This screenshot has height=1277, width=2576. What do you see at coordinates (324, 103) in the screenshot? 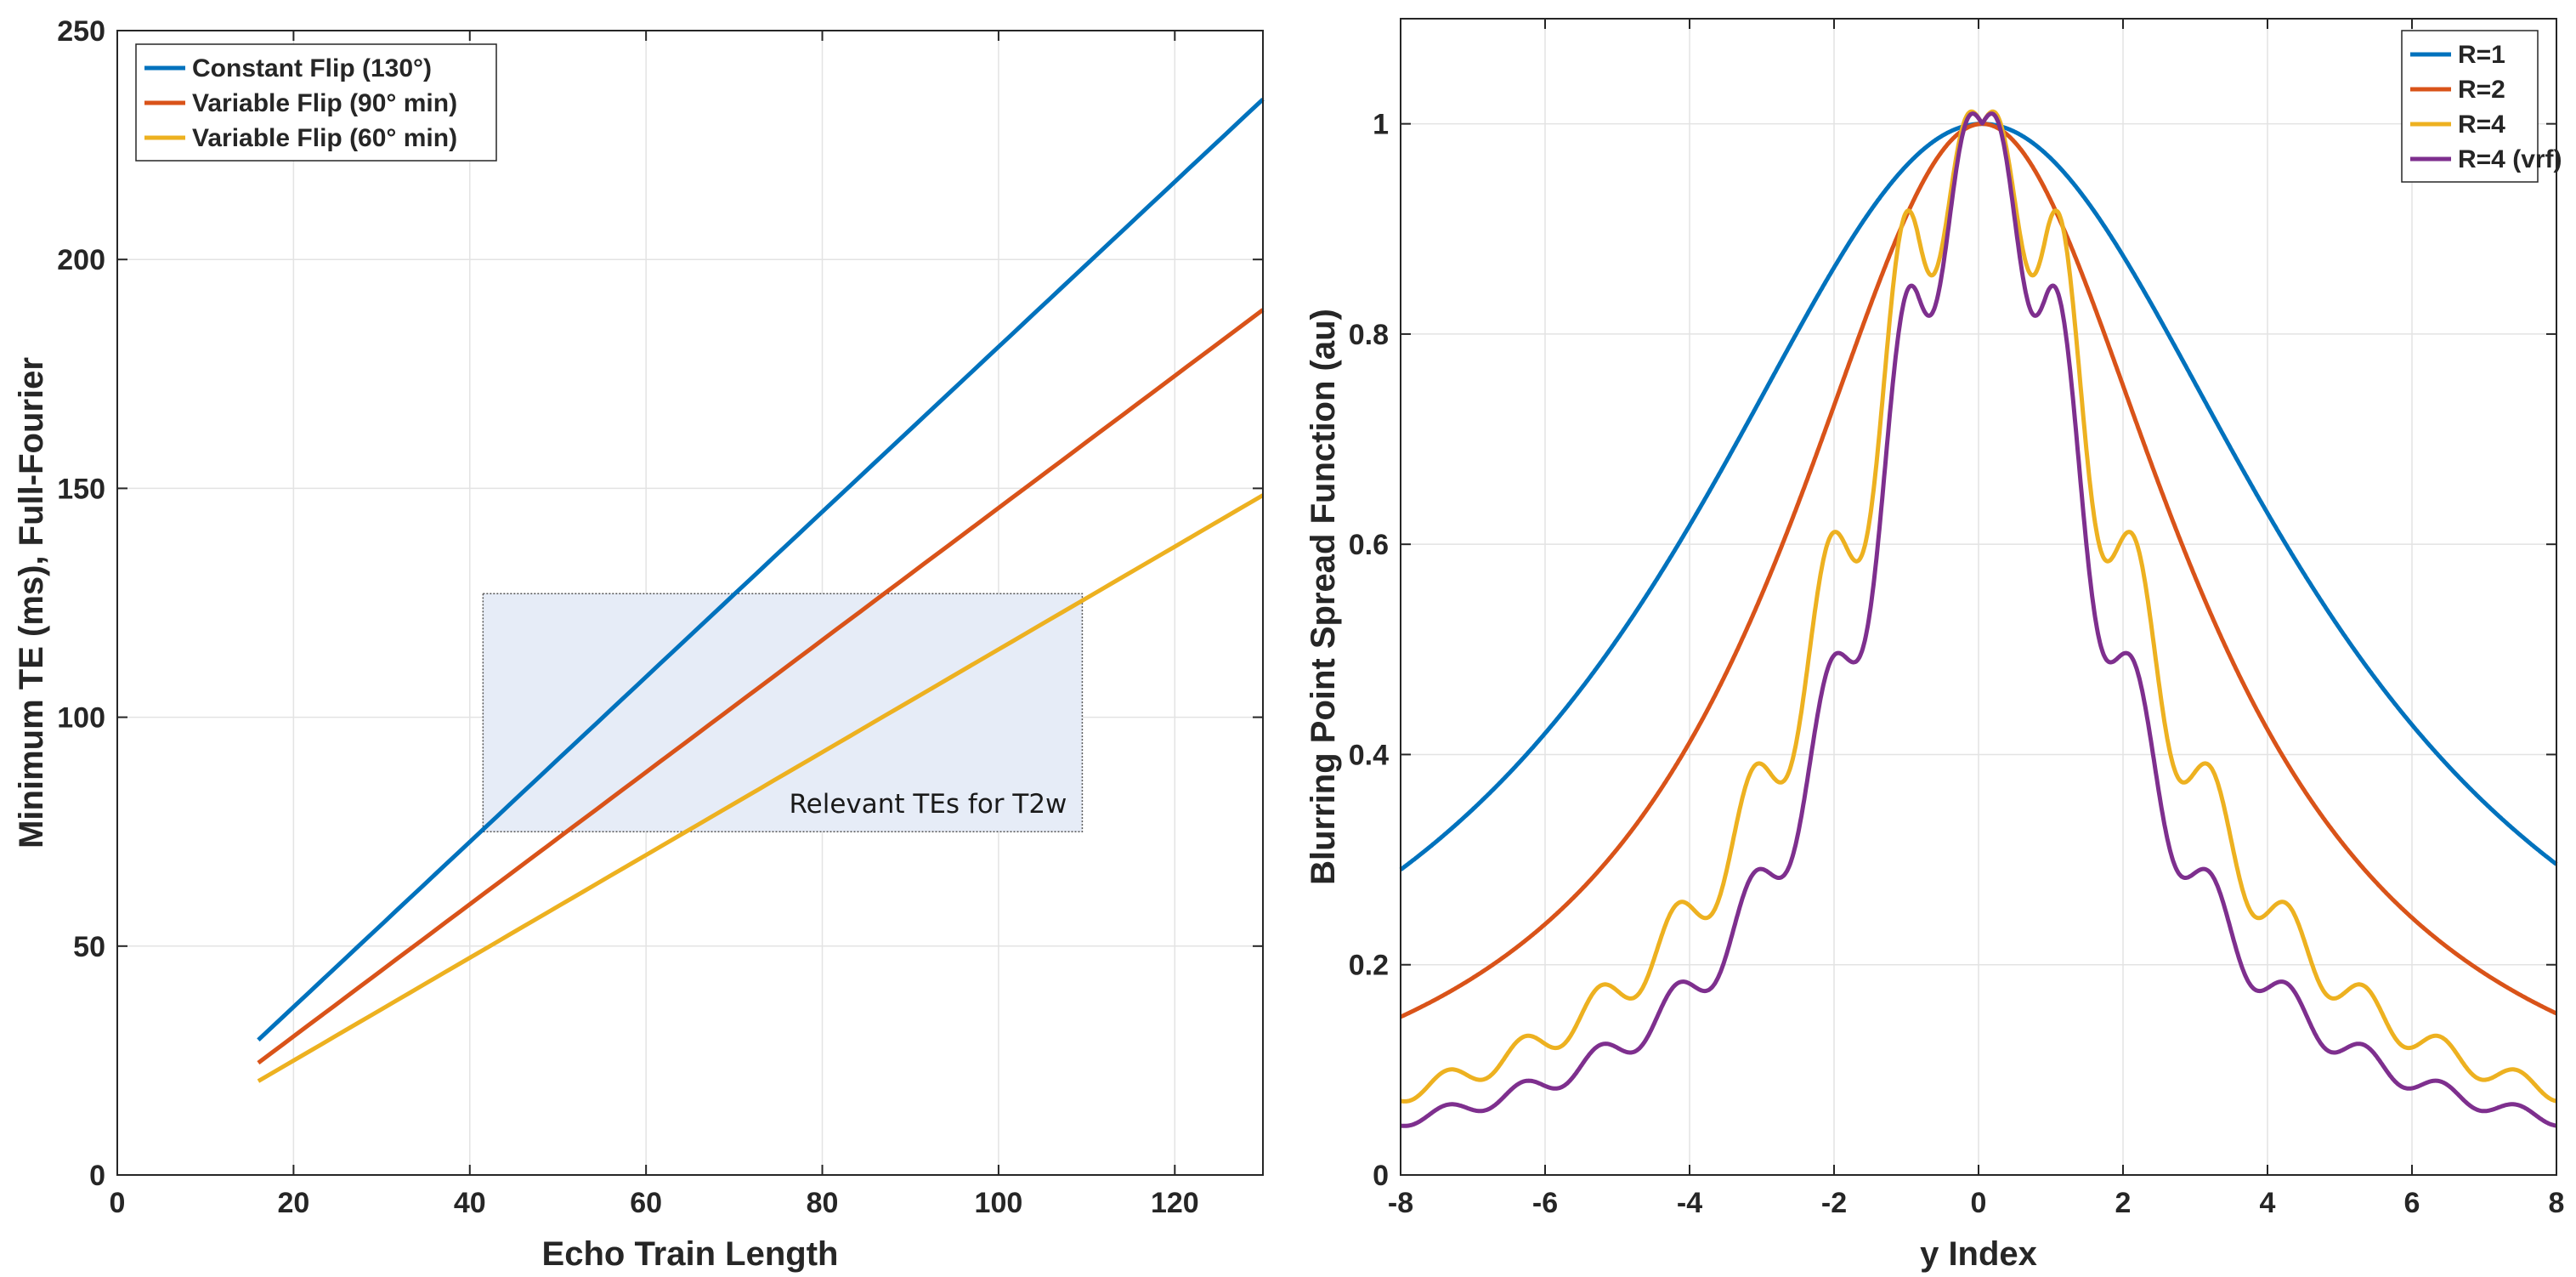
I see `legend-label-2: Variable Flip (90° min)` at bounding box center [324, 103].